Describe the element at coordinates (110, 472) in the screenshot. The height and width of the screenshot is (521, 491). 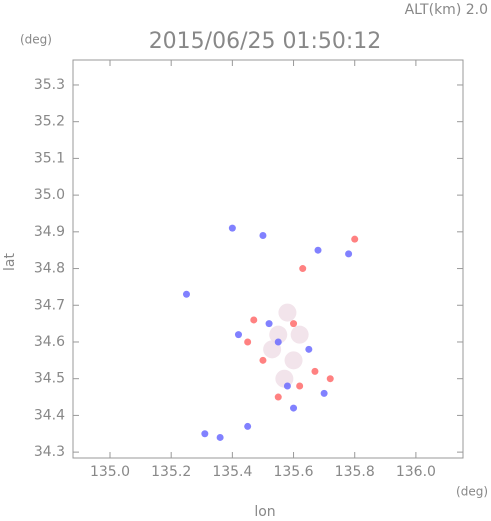
I see `x-tick-label: 135.0` at that location.